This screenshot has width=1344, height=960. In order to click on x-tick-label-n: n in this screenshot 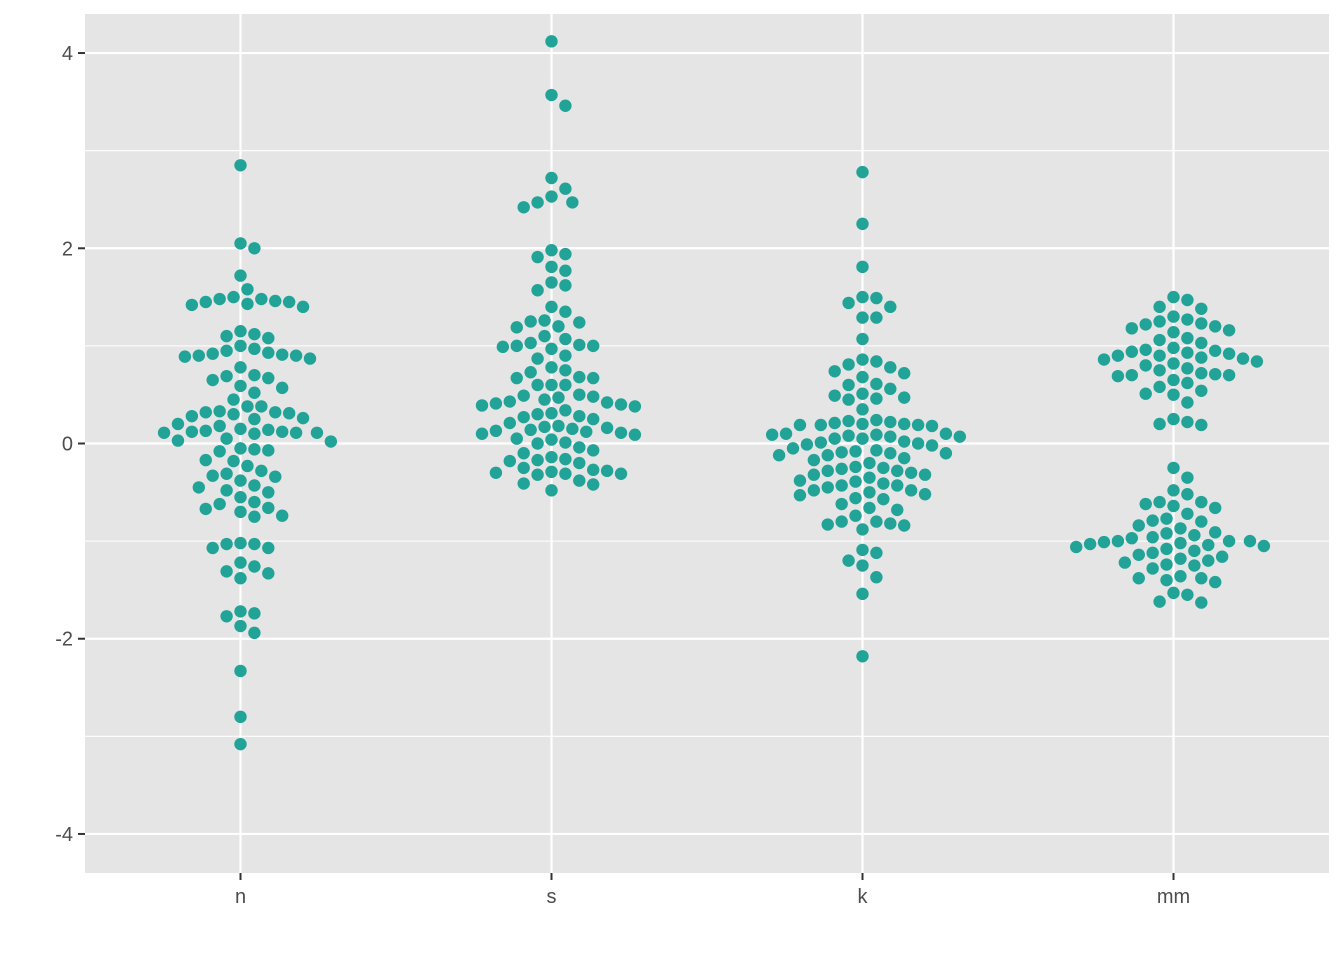, I will do `click(240, 897)`.